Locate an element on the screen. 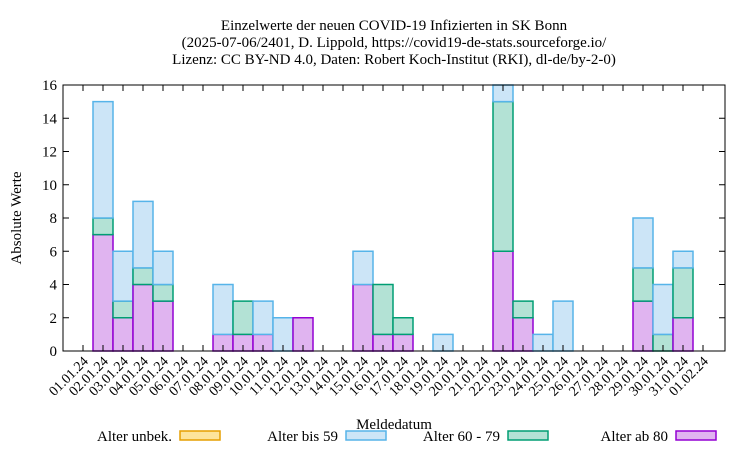  bar-alter-bis-59-08.01.24 is located at coordinates (223, 309).